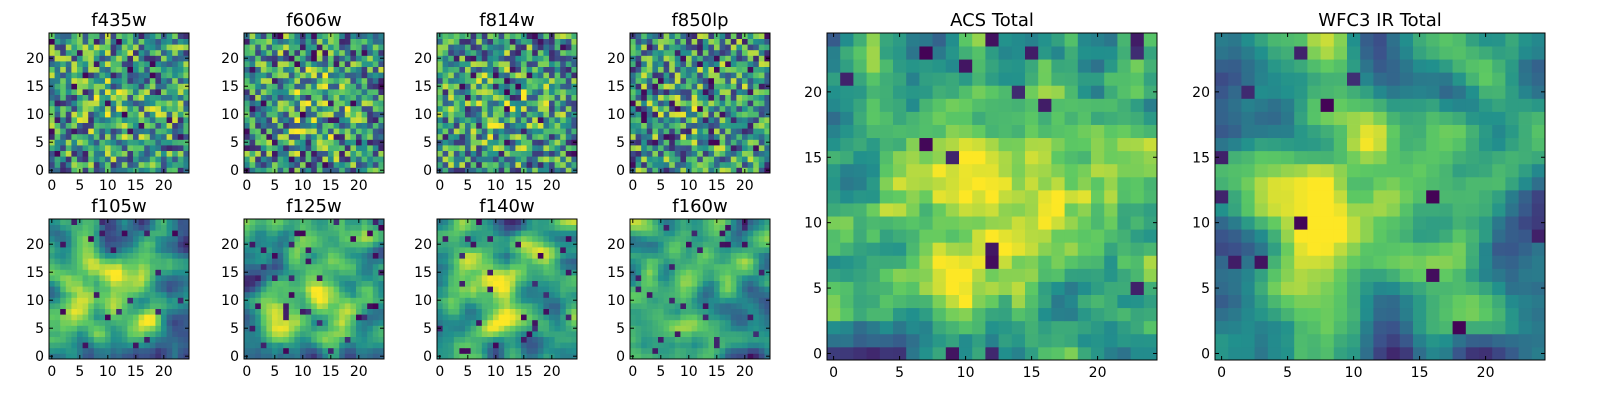 This screenshot has width=1600, height=400. What do you see at coordinates (164, 186) in the screenshot?
I see `x-tick-label: 20` at bounding box center [164, 186].